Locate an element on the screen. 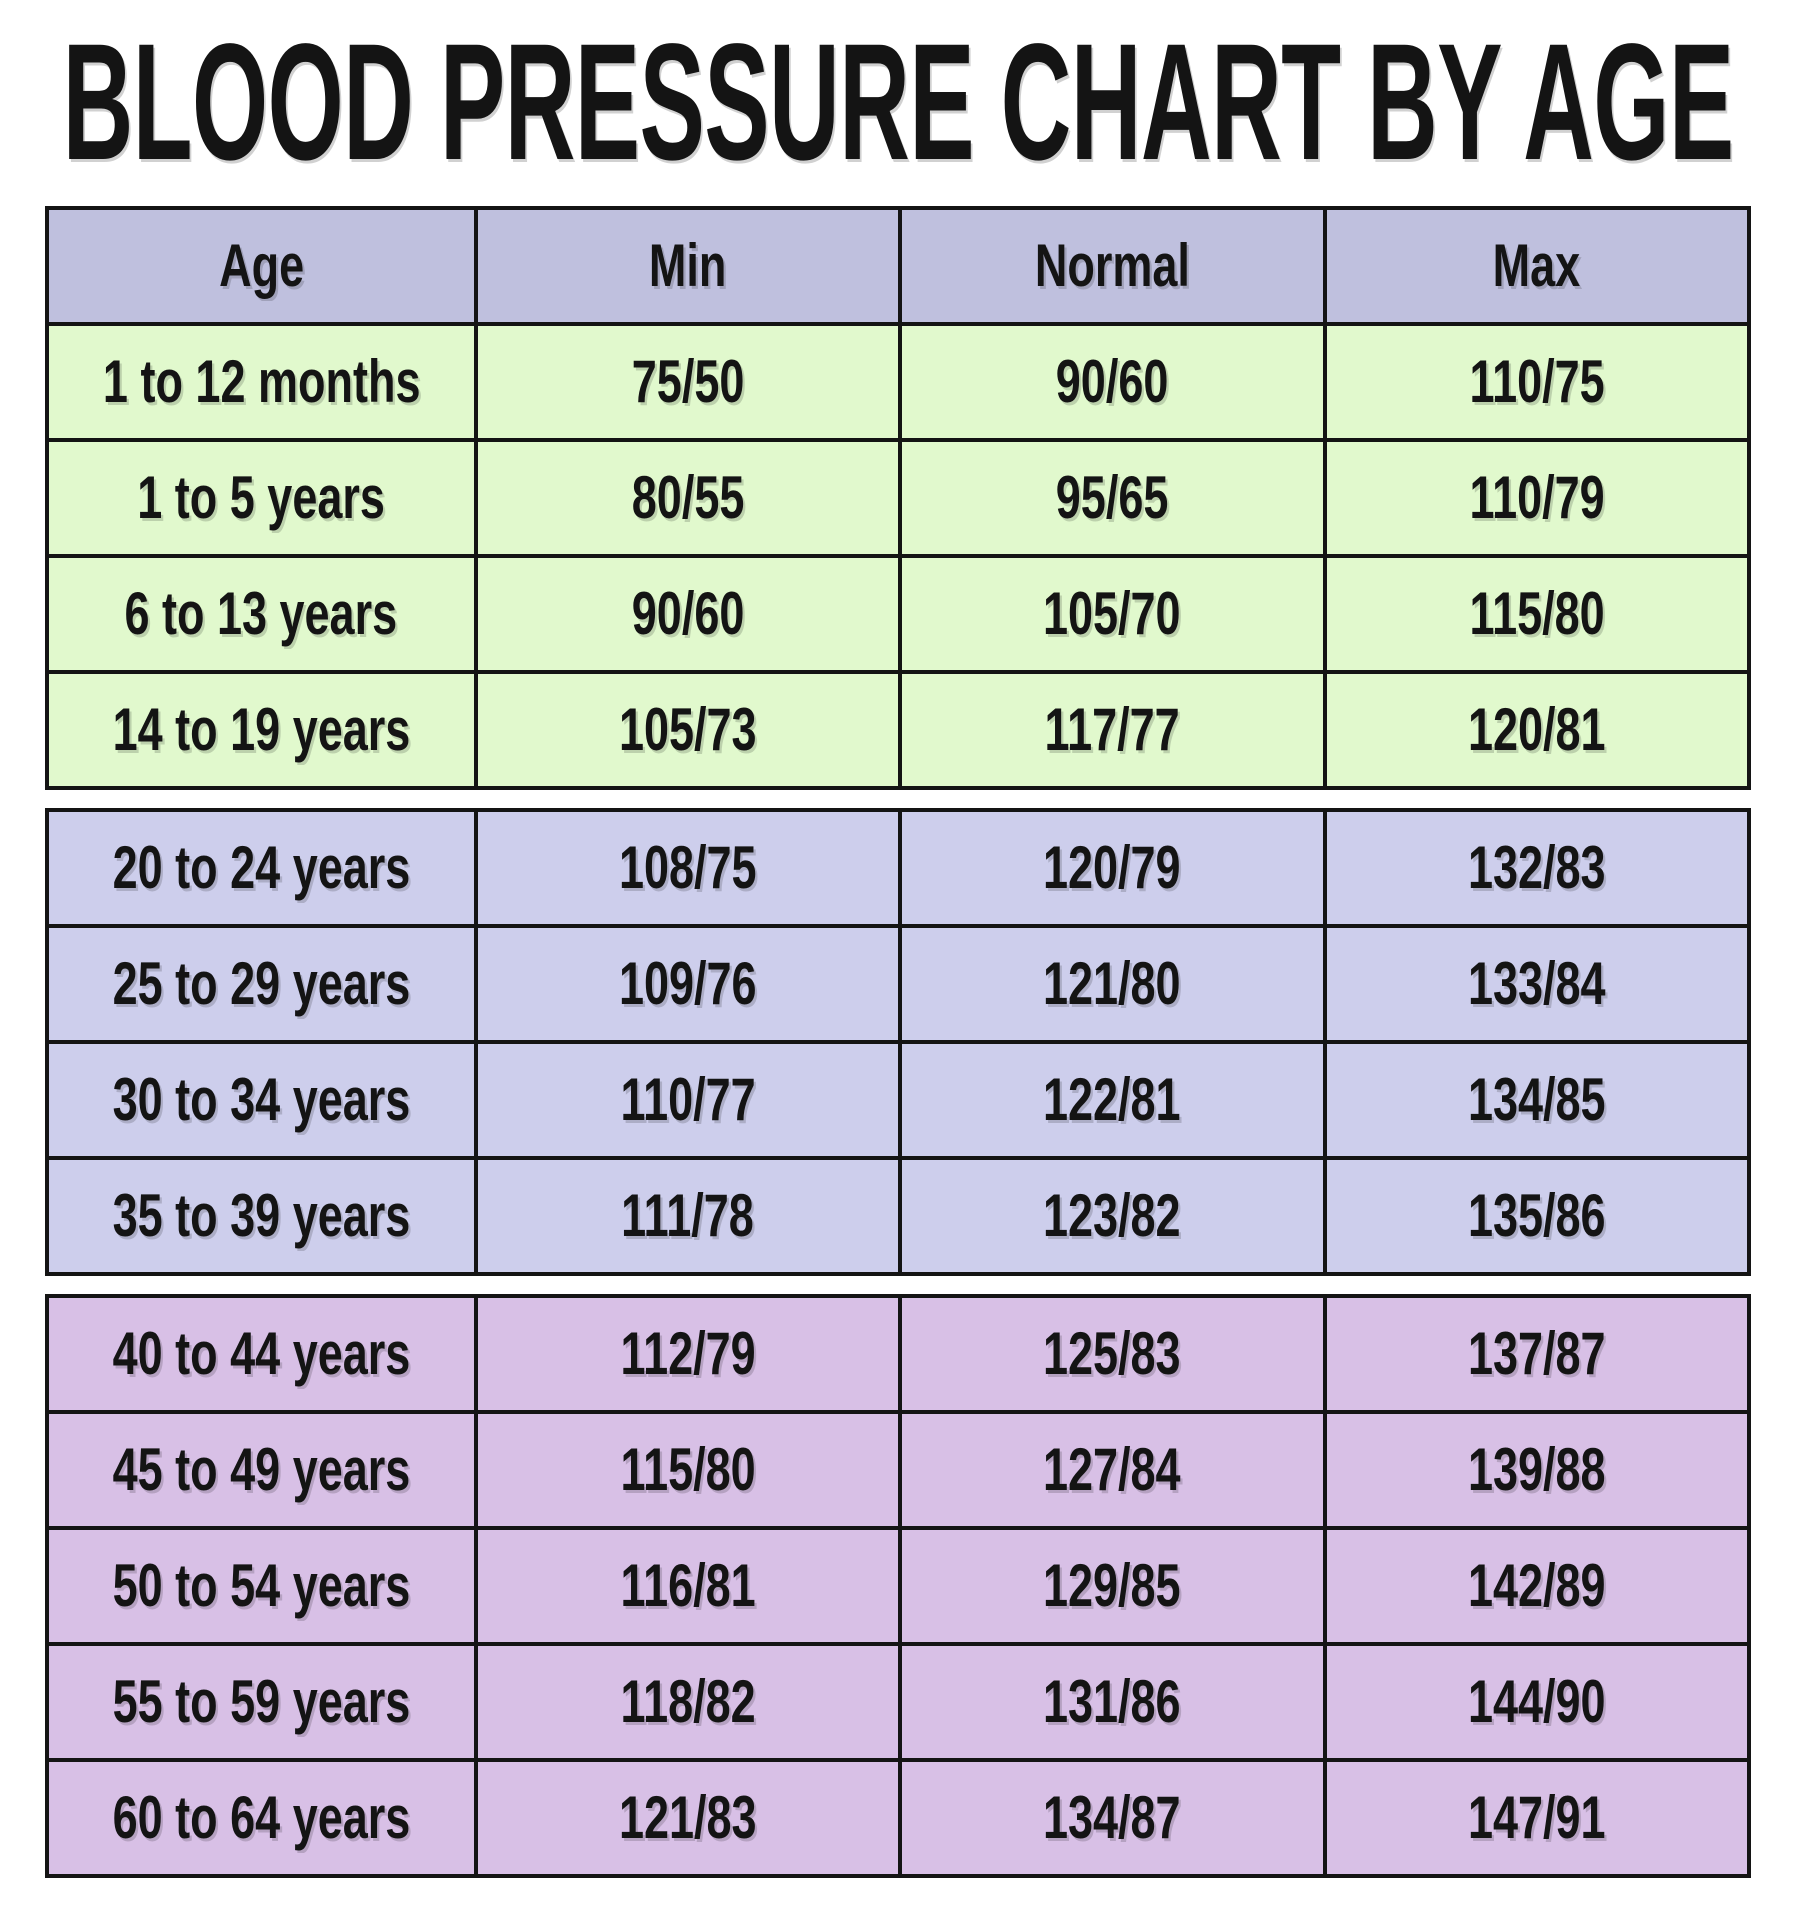 This screenshot has width=1796, height=1920. max-cell-text: 132/83 is located at coordinates (1536, 867).